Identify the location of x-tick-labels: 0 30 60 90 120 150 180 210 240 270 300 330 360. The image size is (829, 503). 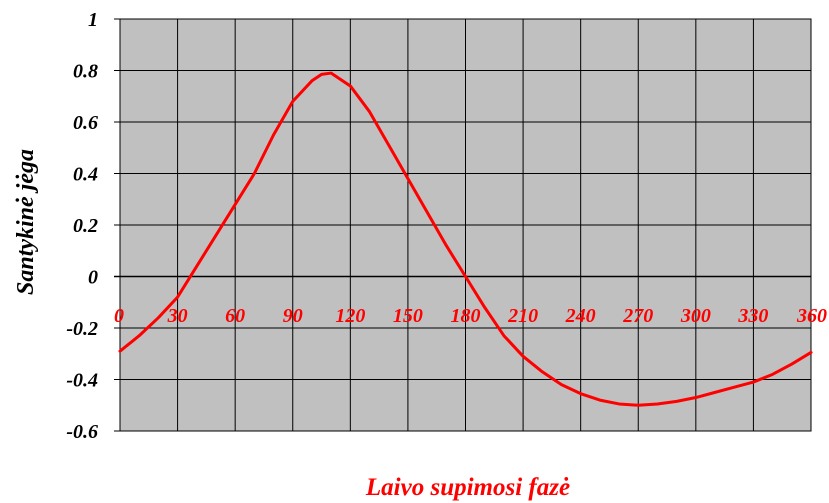
(470, 316).